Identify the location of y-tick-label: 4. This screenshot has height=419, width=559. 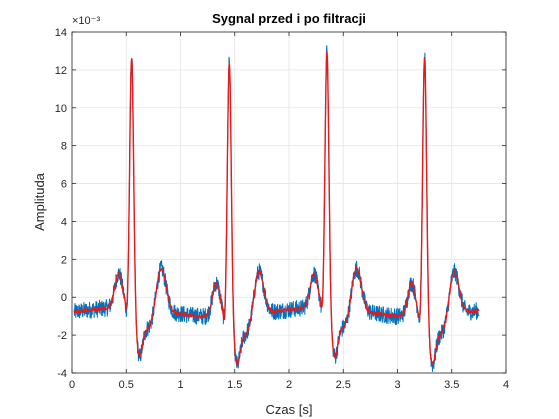
(64, 222).